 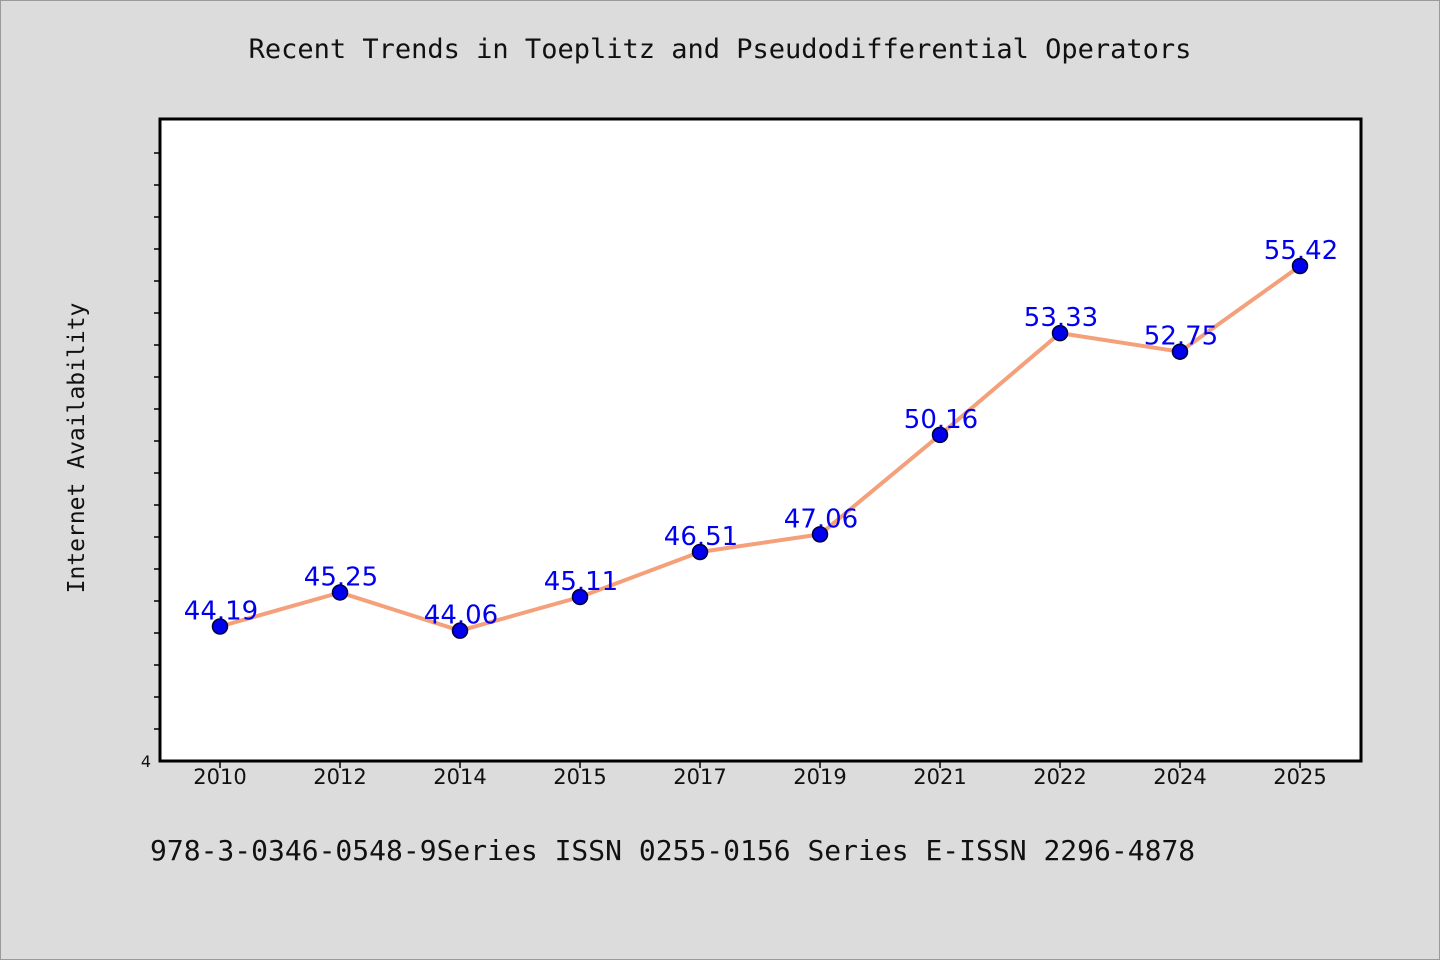 What do you see at coordinates (1059, 777) in the screenshot?
I see `x-tick-label: 2022` at bounding box center [1059, 777].